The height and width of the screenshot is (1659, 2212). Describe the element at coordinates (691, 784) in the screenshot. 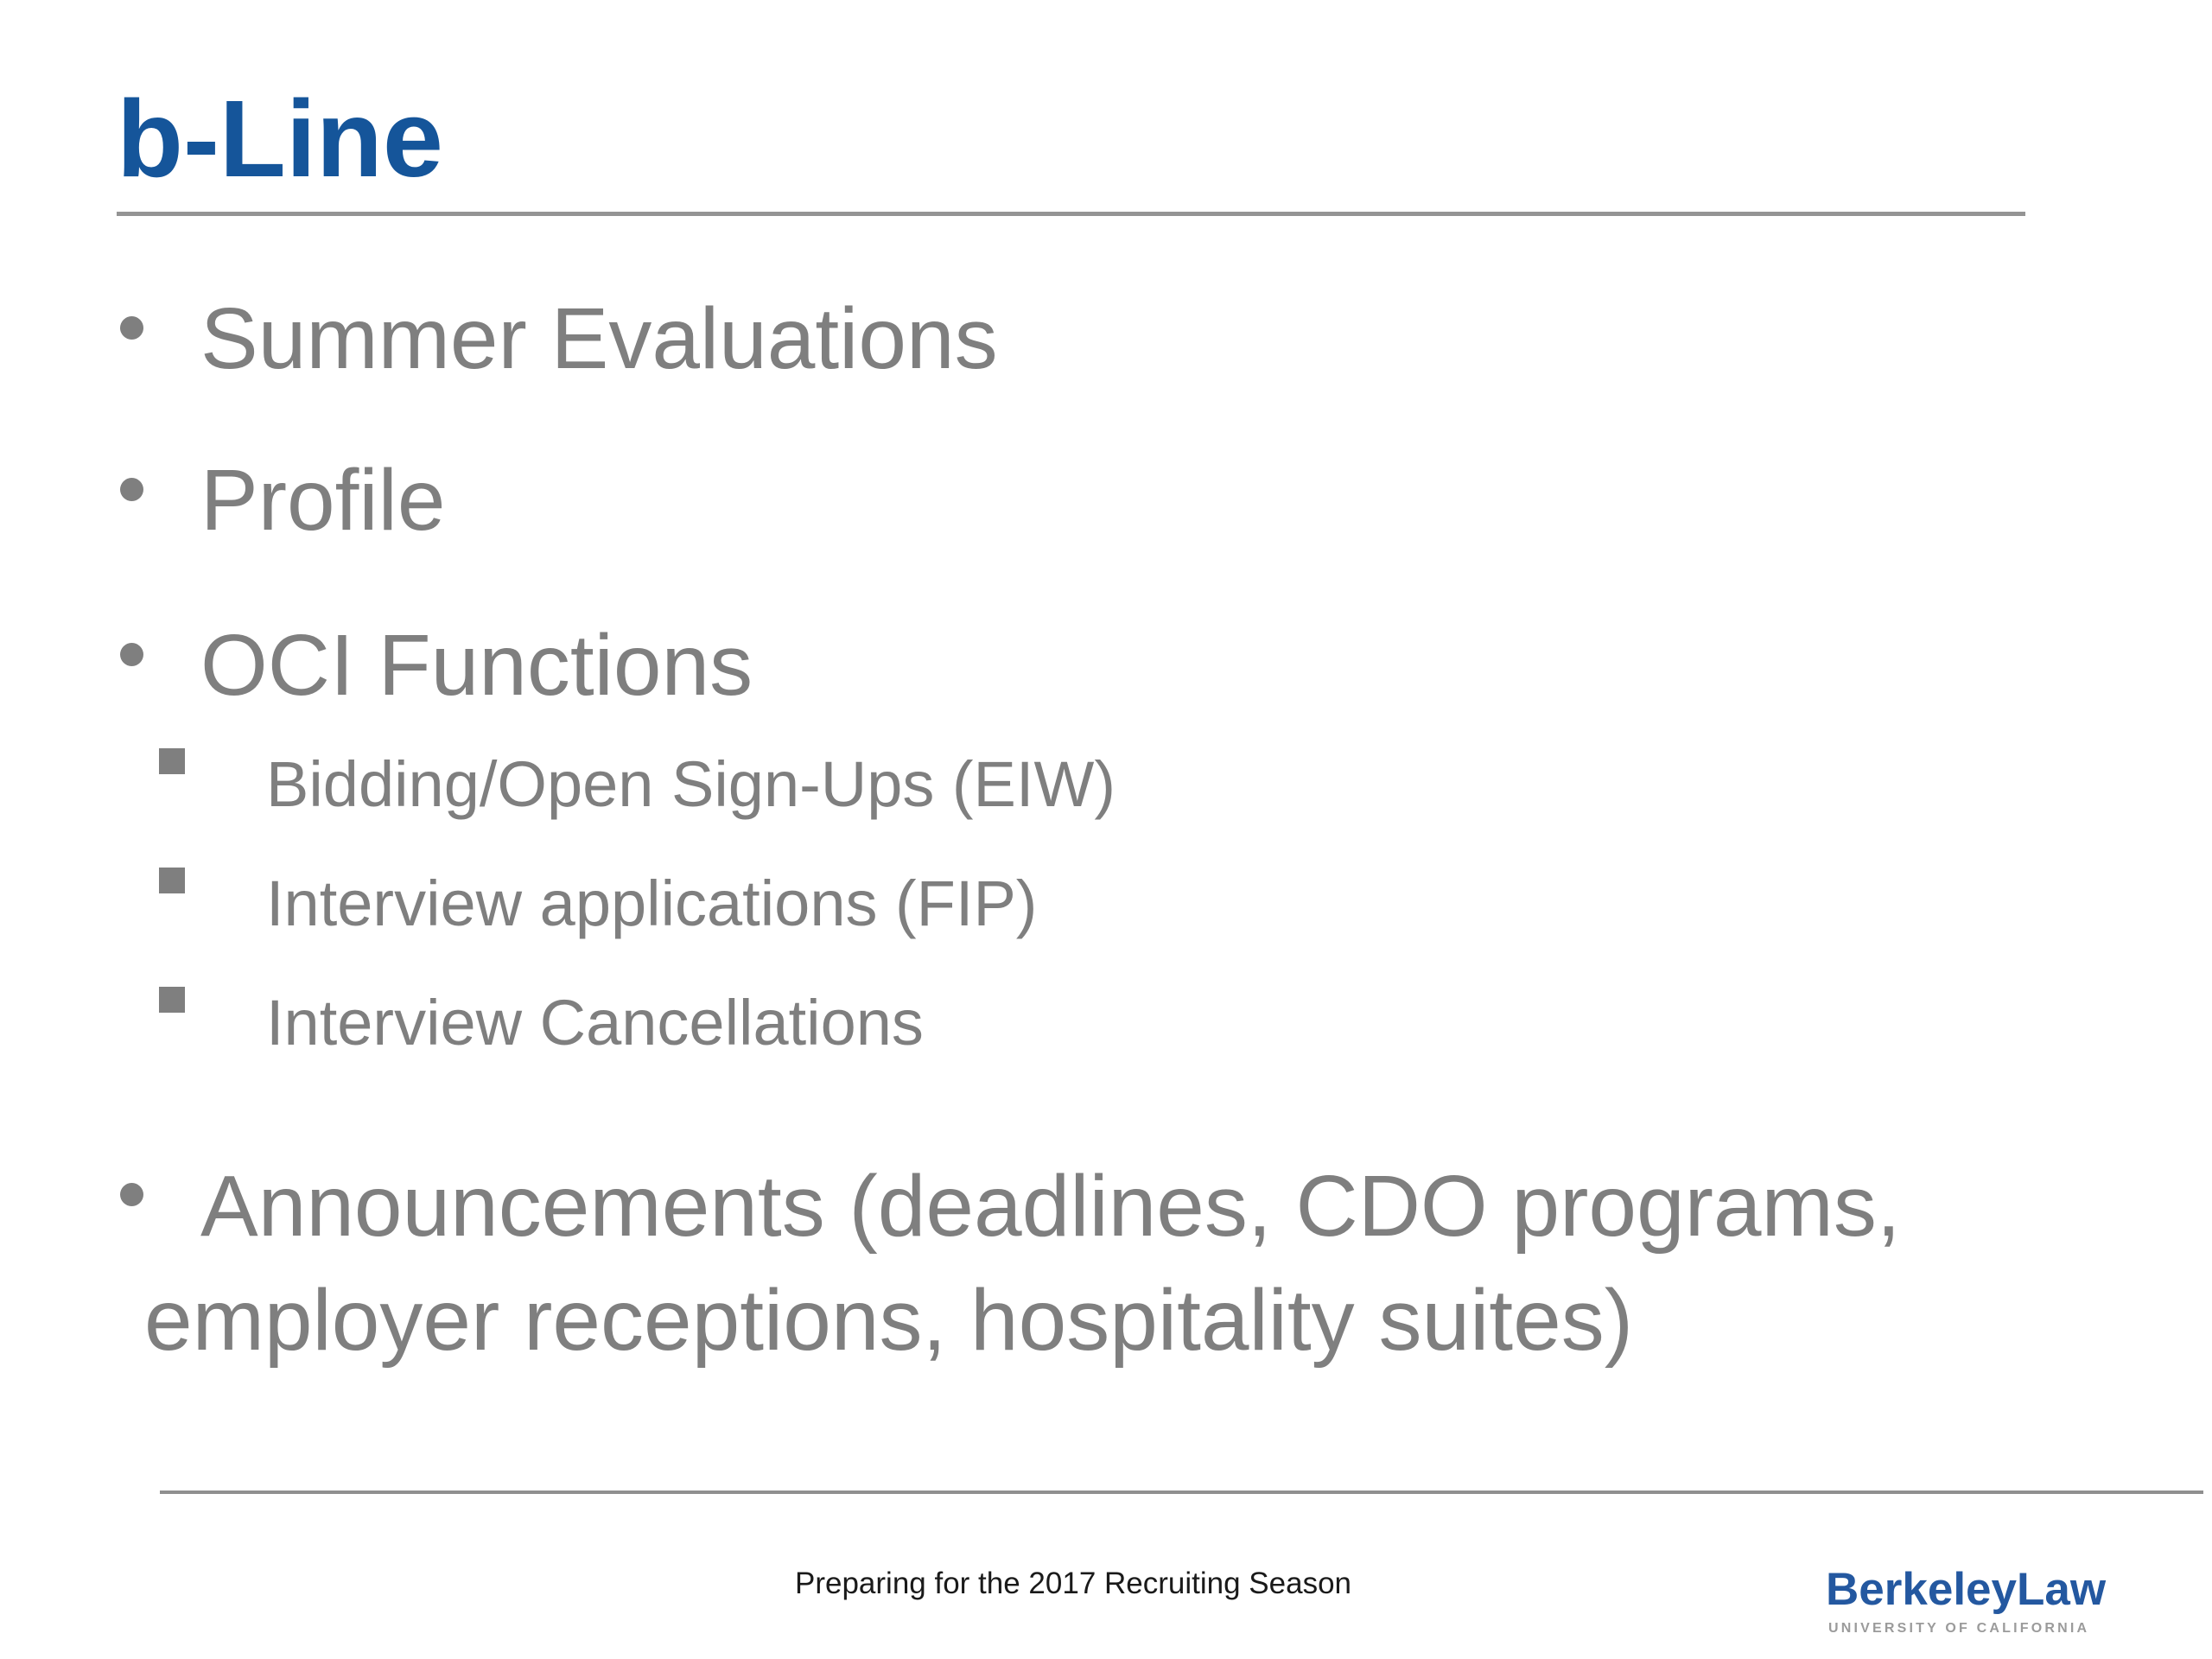

I see `sub-bullet-bidding: Bidding/Open Sign-Ups (EIW)` at that location.